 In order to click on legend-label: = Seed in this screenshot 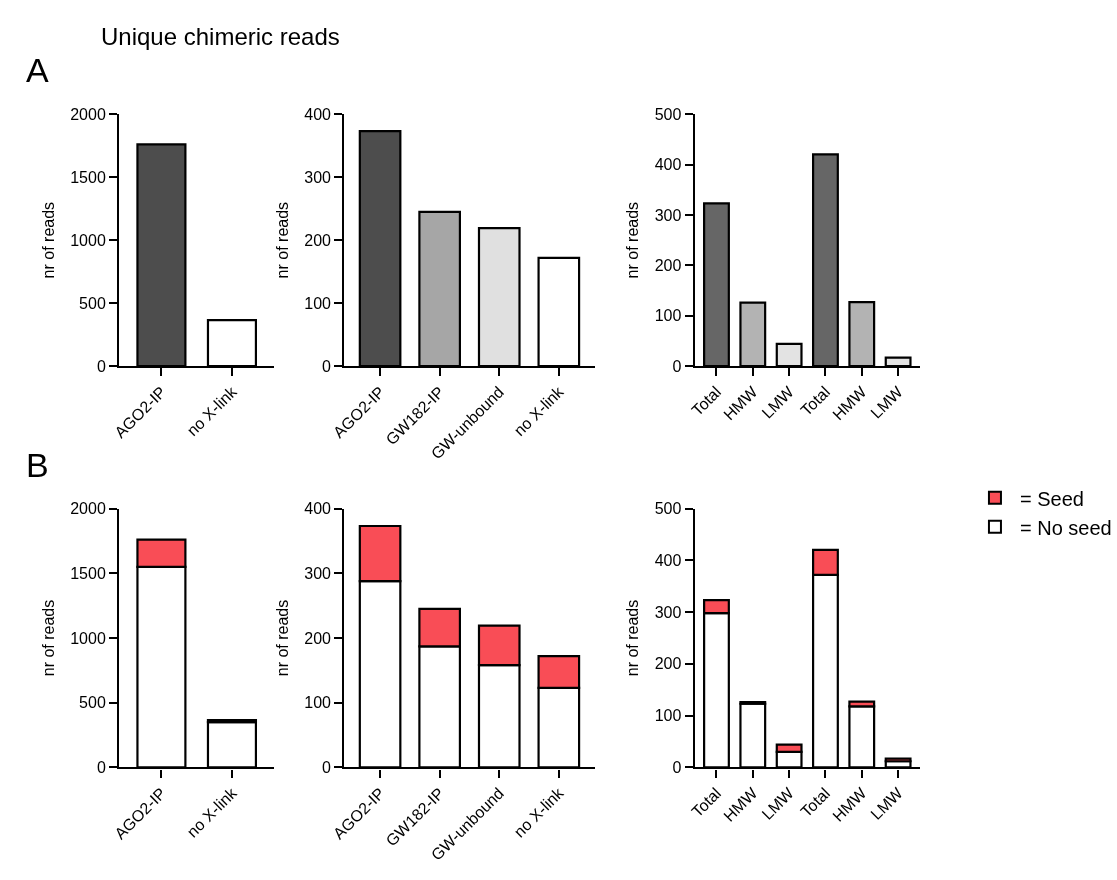, I will do `click(1051, 498)`.